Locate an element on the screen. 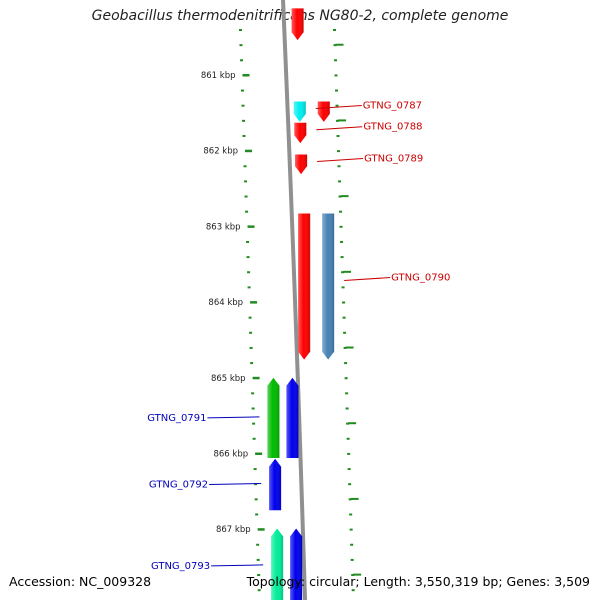 The height and width of the screenshot is (600, 600). genome-backbone is located at coordinates (294, 300).